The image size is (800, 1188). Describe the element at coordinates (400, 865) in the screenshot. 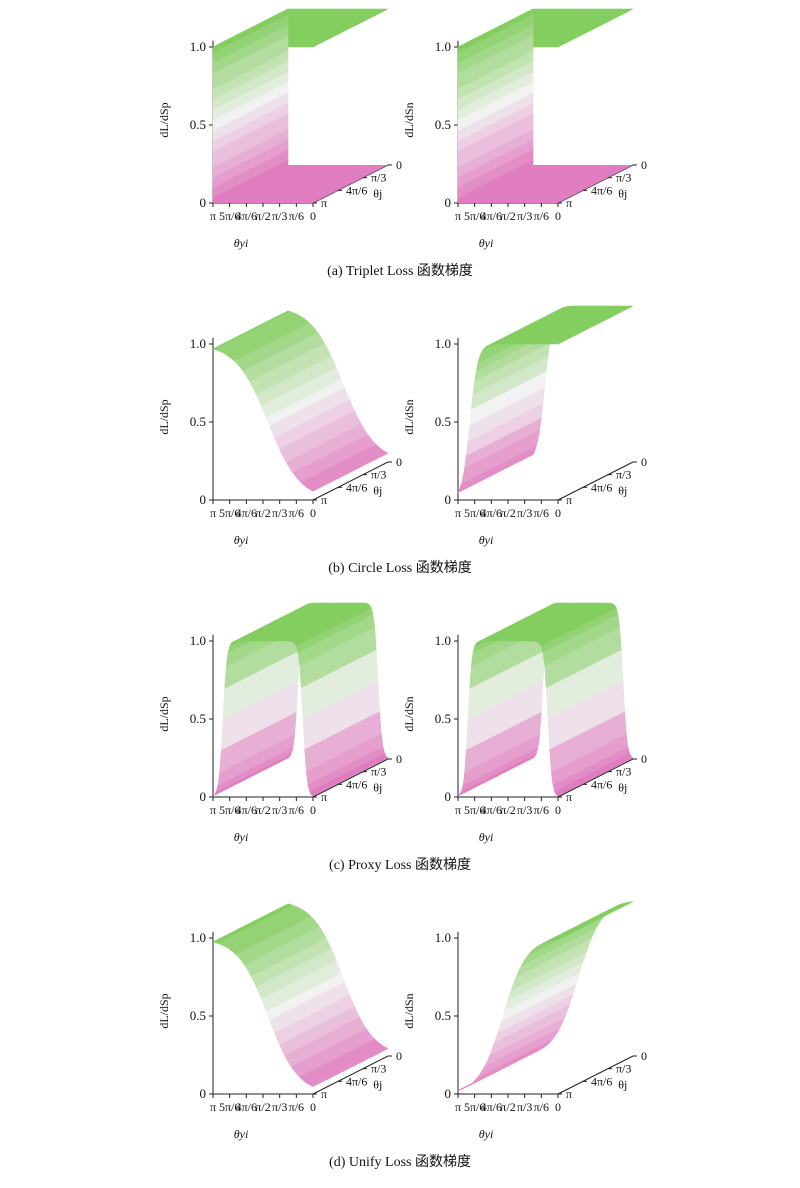

I see `figure-caption: (c) Proxy Loss 函数梯度` at that location.